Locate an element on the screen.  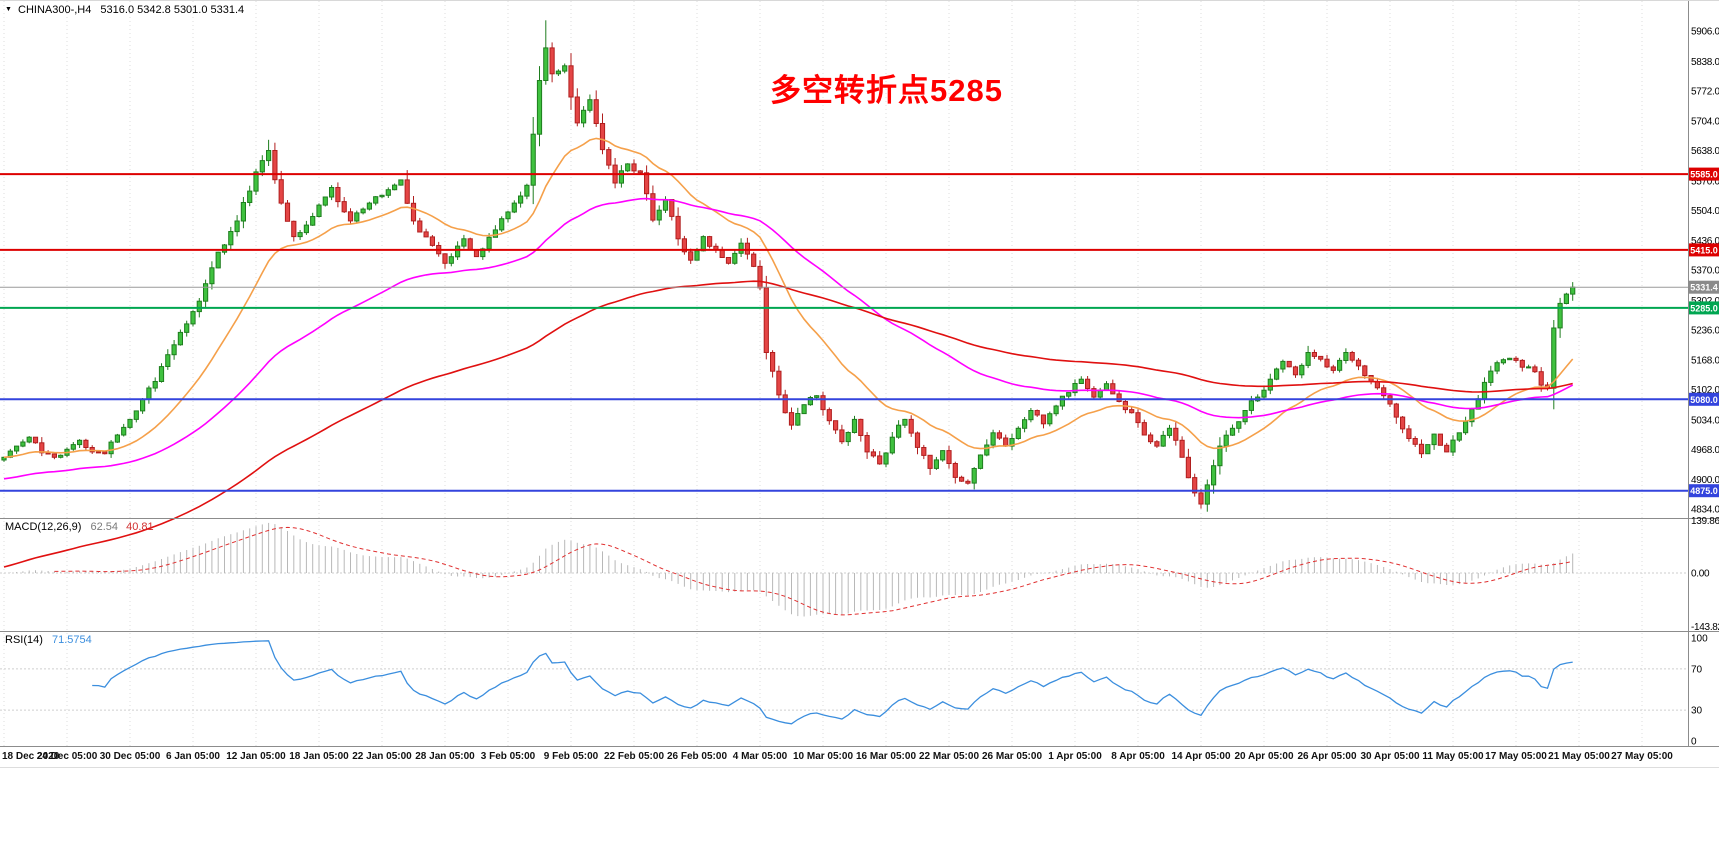
svg-text: 18 Jan 05:00 is located at coordinates (319, 756).